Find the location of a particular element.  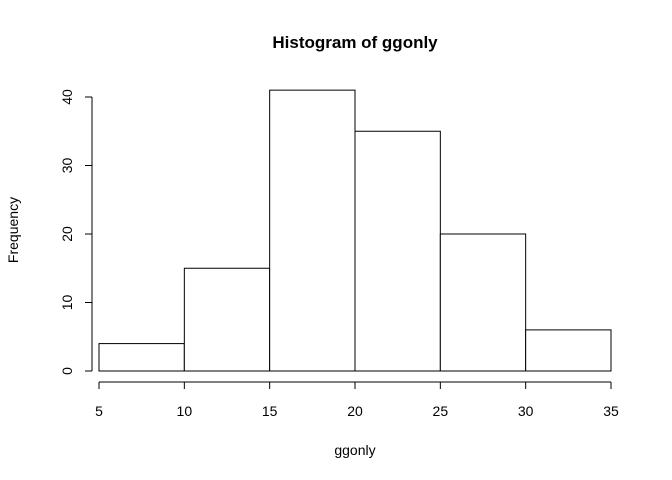

y-tick-label: 0 is located at coordinates (67, 371).